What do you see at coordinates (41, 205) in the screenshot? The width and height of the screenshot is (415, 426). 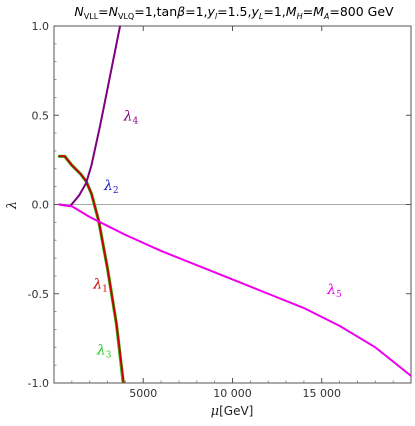 I see `y-tick-label: 0.0` at bounding box center [41, 205].